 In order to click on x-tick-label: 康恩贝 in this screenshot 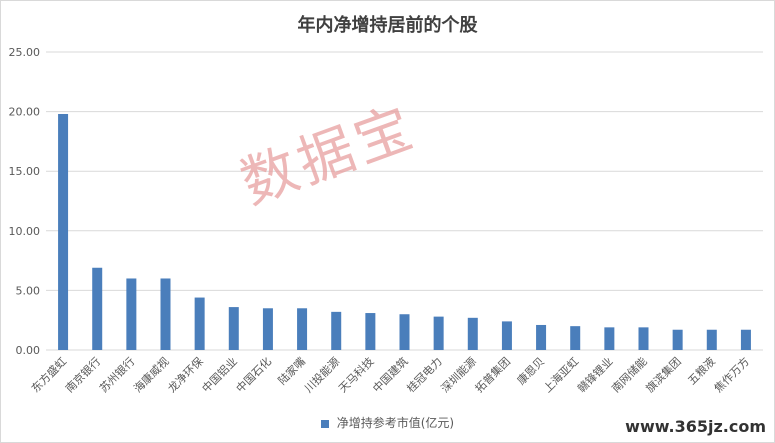, I will do `click(530, 370)`.